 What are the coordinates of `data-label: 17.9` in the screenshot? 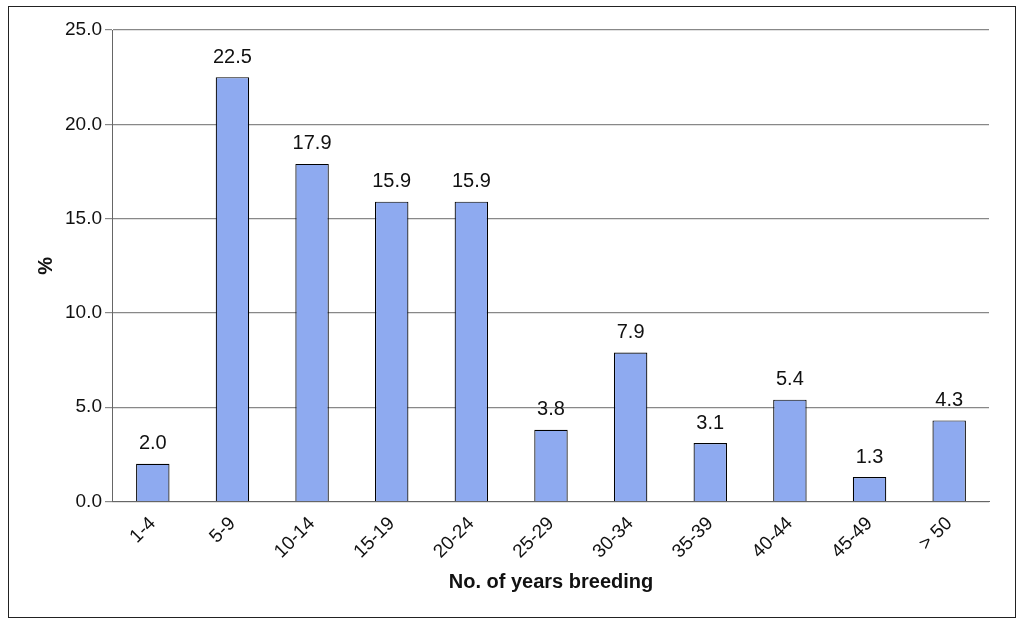 It's located at (312, 142).